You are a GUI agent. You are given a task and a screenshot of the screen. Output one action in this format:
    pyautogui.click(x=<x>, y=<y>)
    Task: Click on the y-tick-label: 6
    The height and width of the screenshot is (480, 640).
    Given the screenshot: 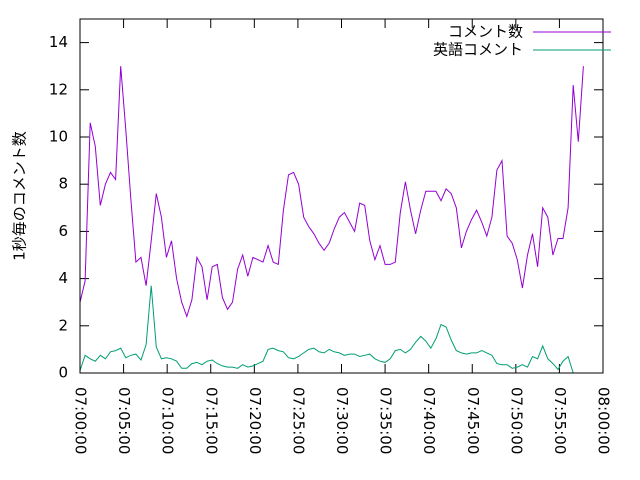 What is the action you would take?
    pyautogui.click(x=63, y=231)
    